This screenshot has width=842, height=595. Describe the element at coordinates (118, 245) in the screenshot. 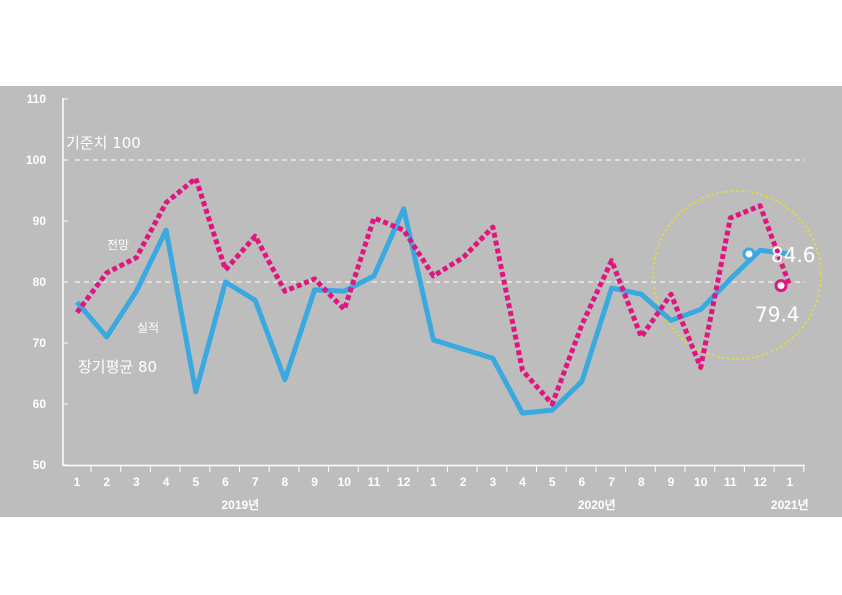

I see `series-label: 전망` at that location.